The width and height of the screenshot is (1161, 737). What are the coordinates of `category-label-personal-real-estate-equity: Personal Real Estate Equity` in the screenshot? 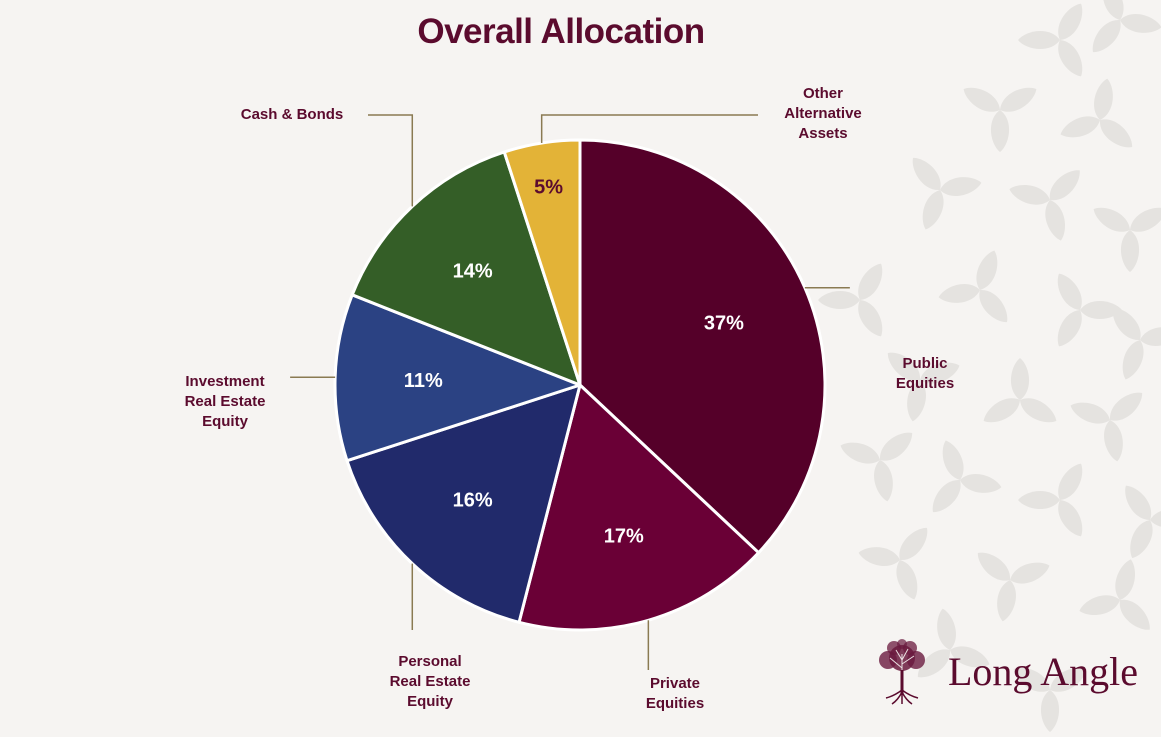 It's located at (430, 681).